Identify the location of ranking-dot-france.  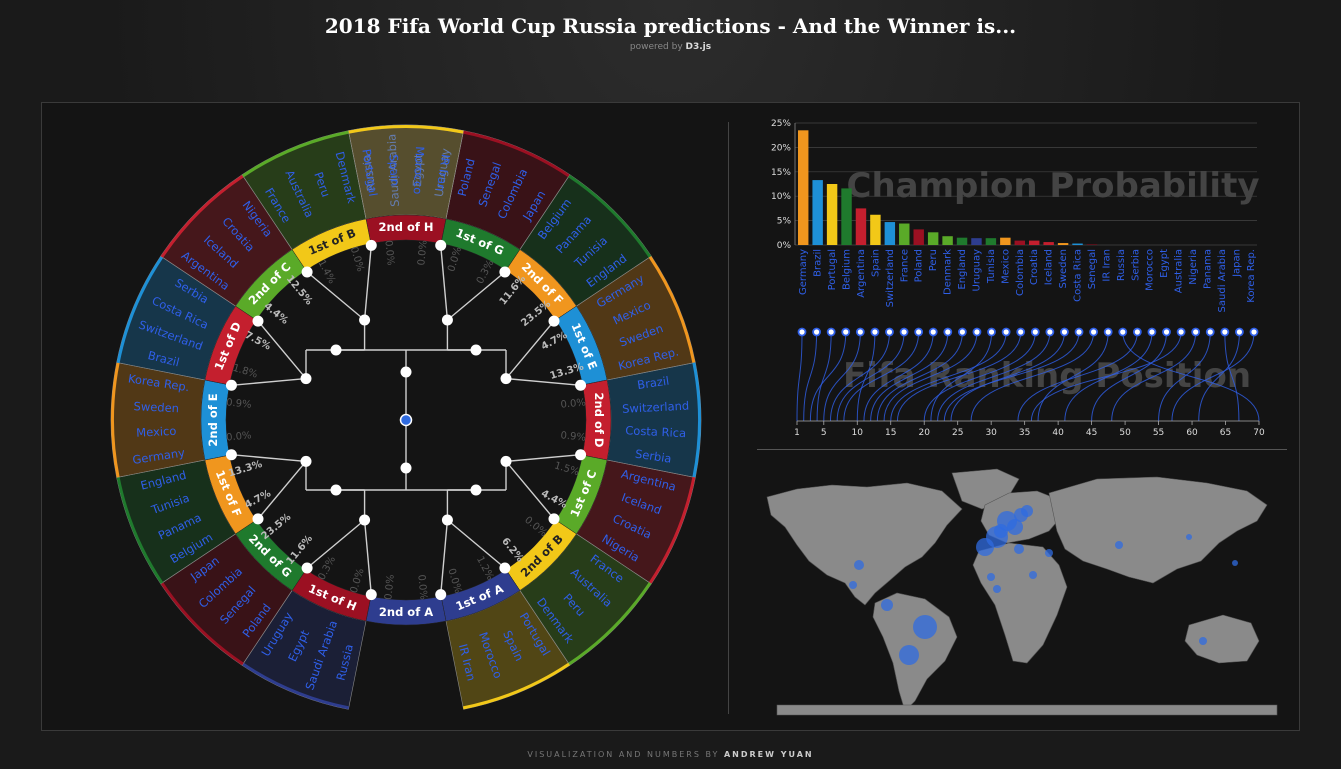
(904, 332).